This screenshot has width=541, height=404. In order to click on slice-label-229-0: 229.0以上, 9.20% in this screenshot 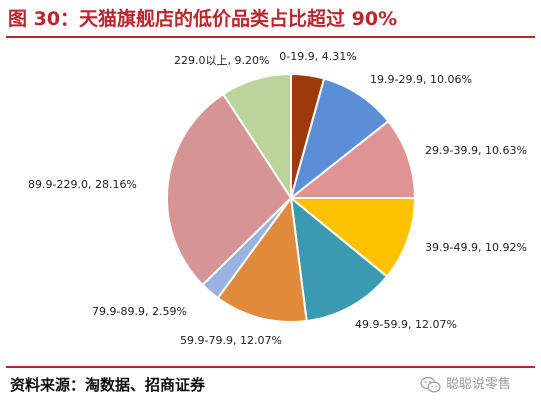, I will do `click(221, 60)`.